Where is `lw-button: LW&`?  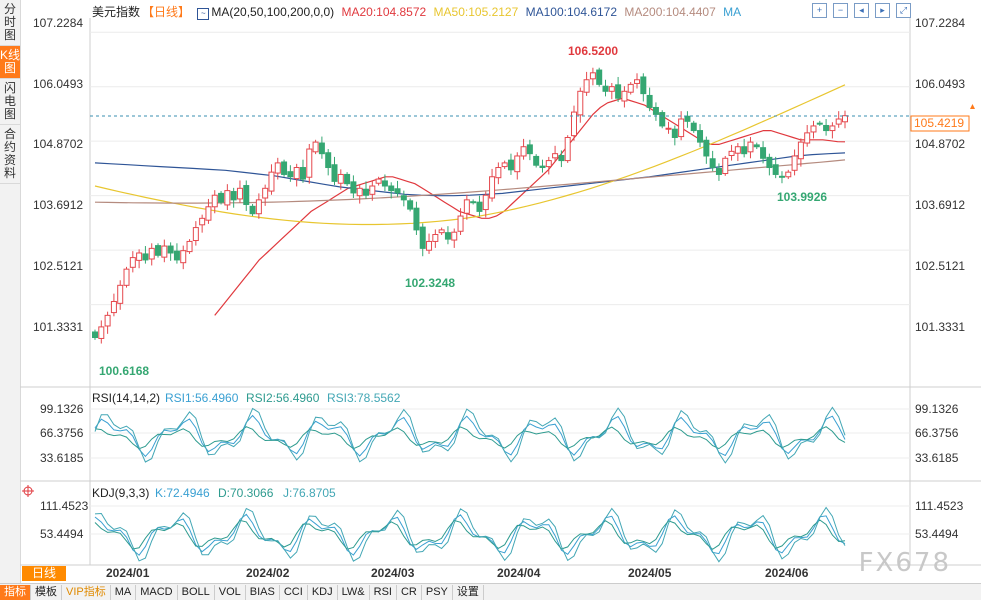
lw-button: LW& is located at coordinates (354, 592).